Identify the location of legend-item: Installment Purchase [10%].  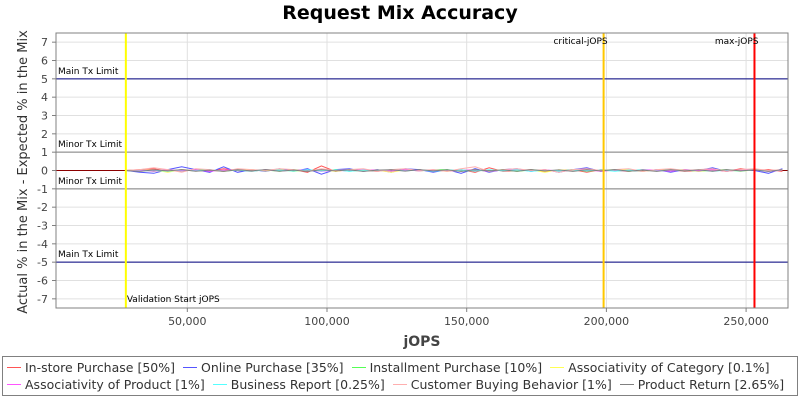
(447, 367).